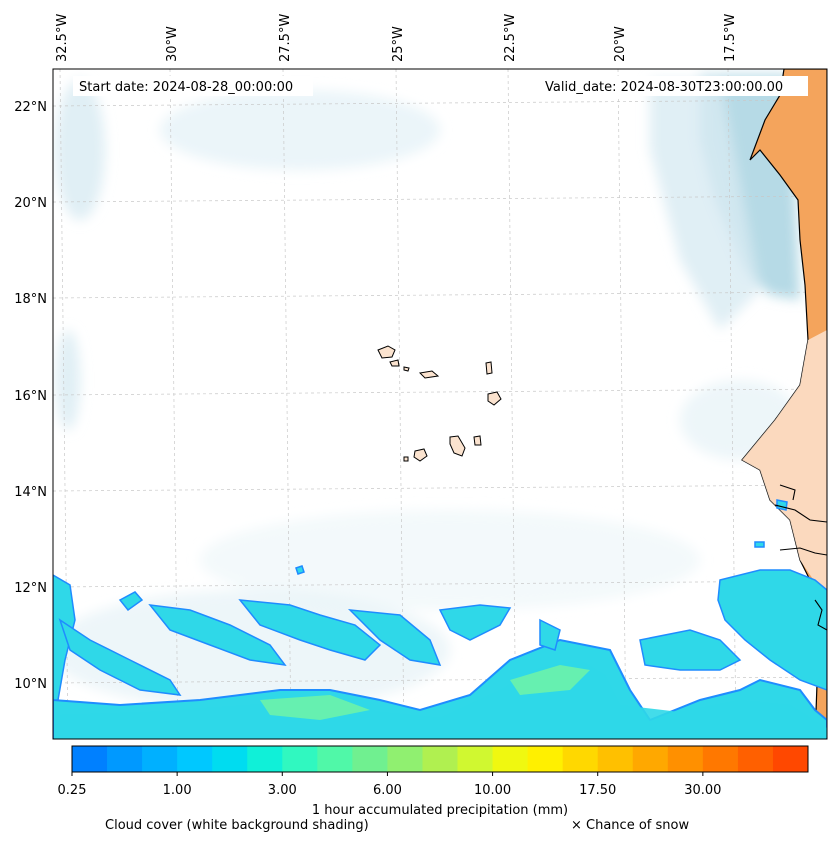  I want to click on latitude-labels: 22°N 20°N 18°N 16°N 14°N 12°N 10°N, so click(30, 396).